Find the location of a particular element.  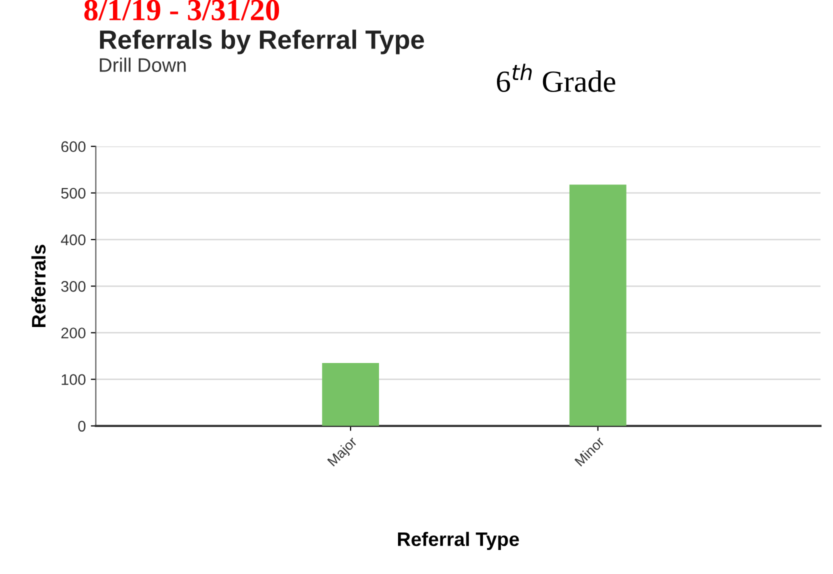

x-axis-title: Referral Type is located at coordinates (458, 541).